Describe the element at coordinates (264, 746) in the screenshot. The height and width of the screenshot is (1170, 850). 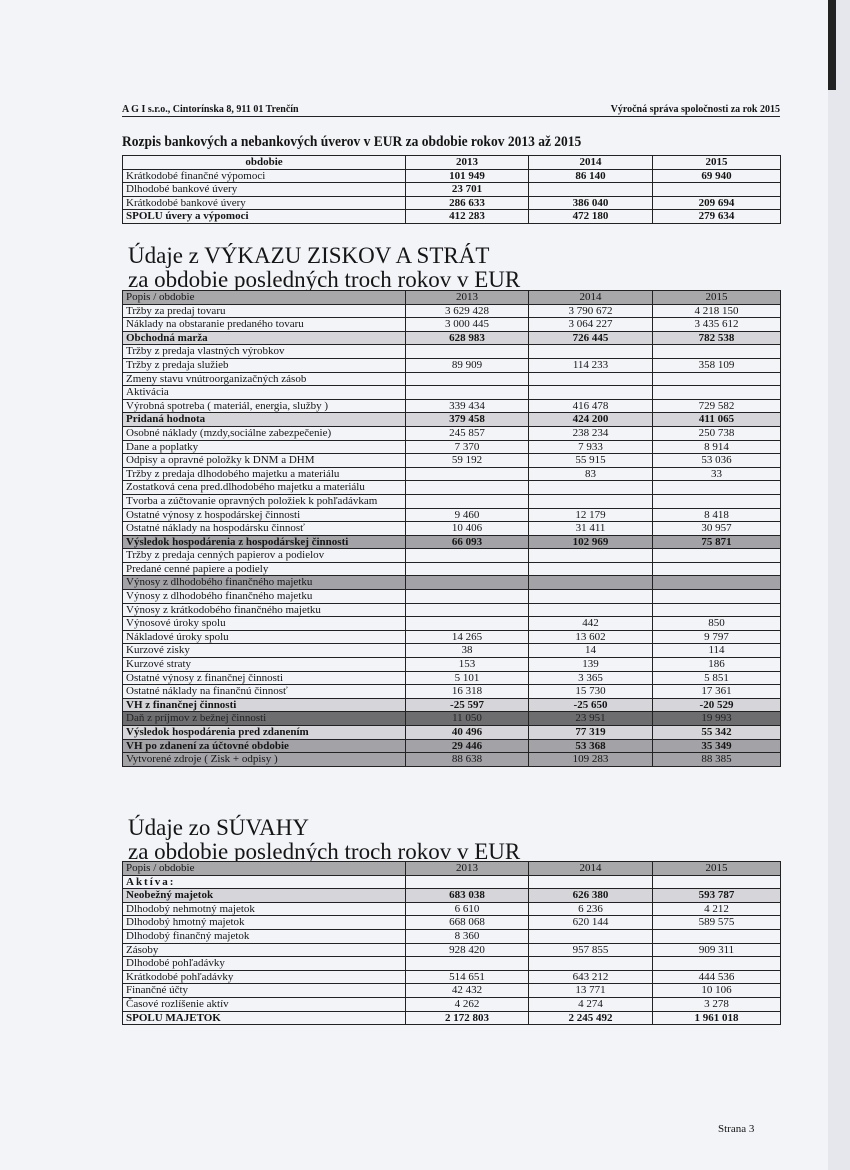
I see `row-label: VH po zdanení za účtovné obdobie` at that location.